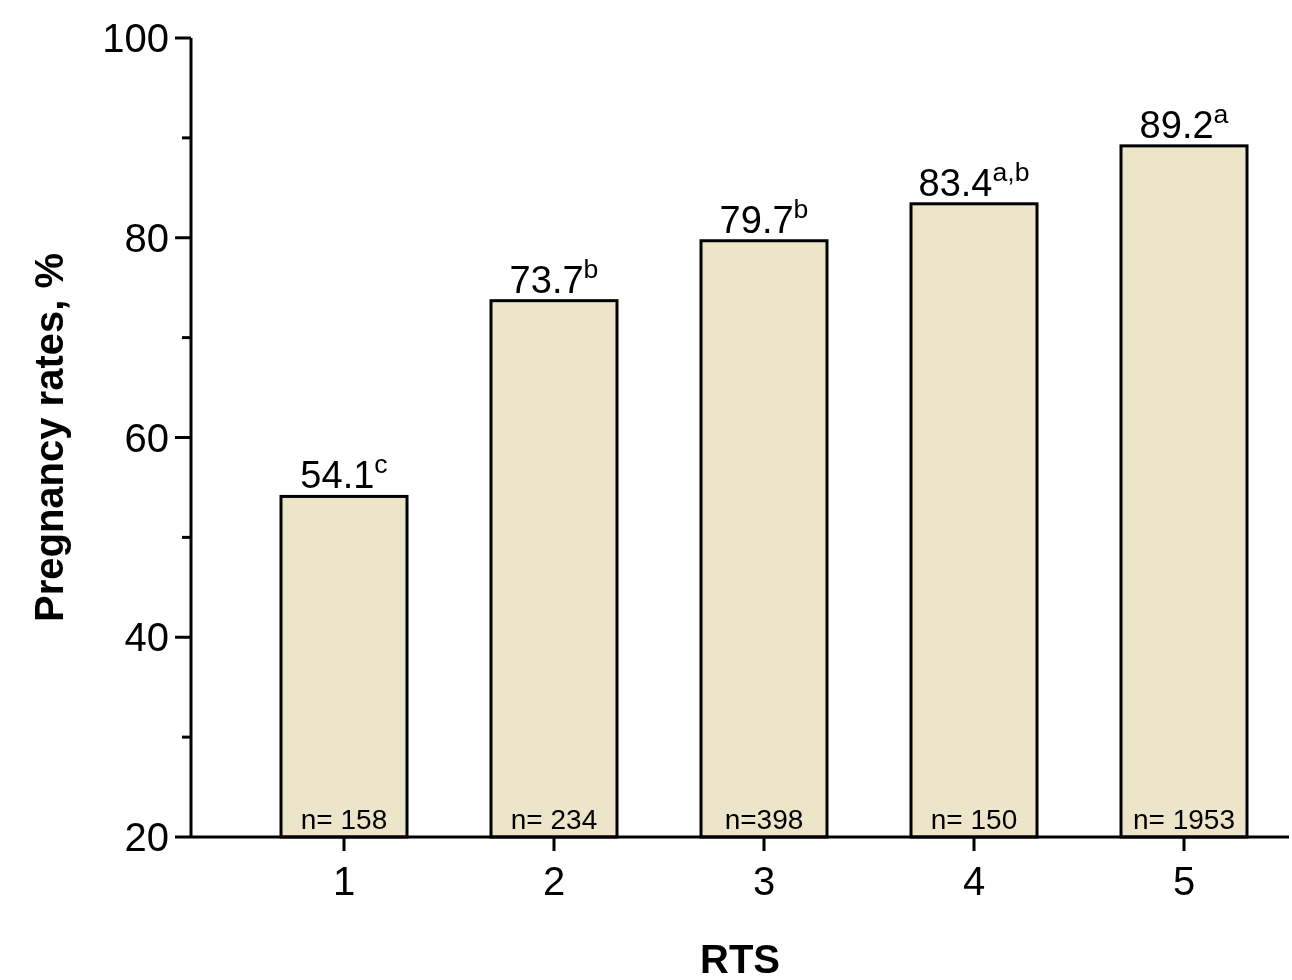 The image size is (1292, 980). Describe the element at coordinates (146, 237) in the screenshot. I see `y-tick-label: 80` at that location.